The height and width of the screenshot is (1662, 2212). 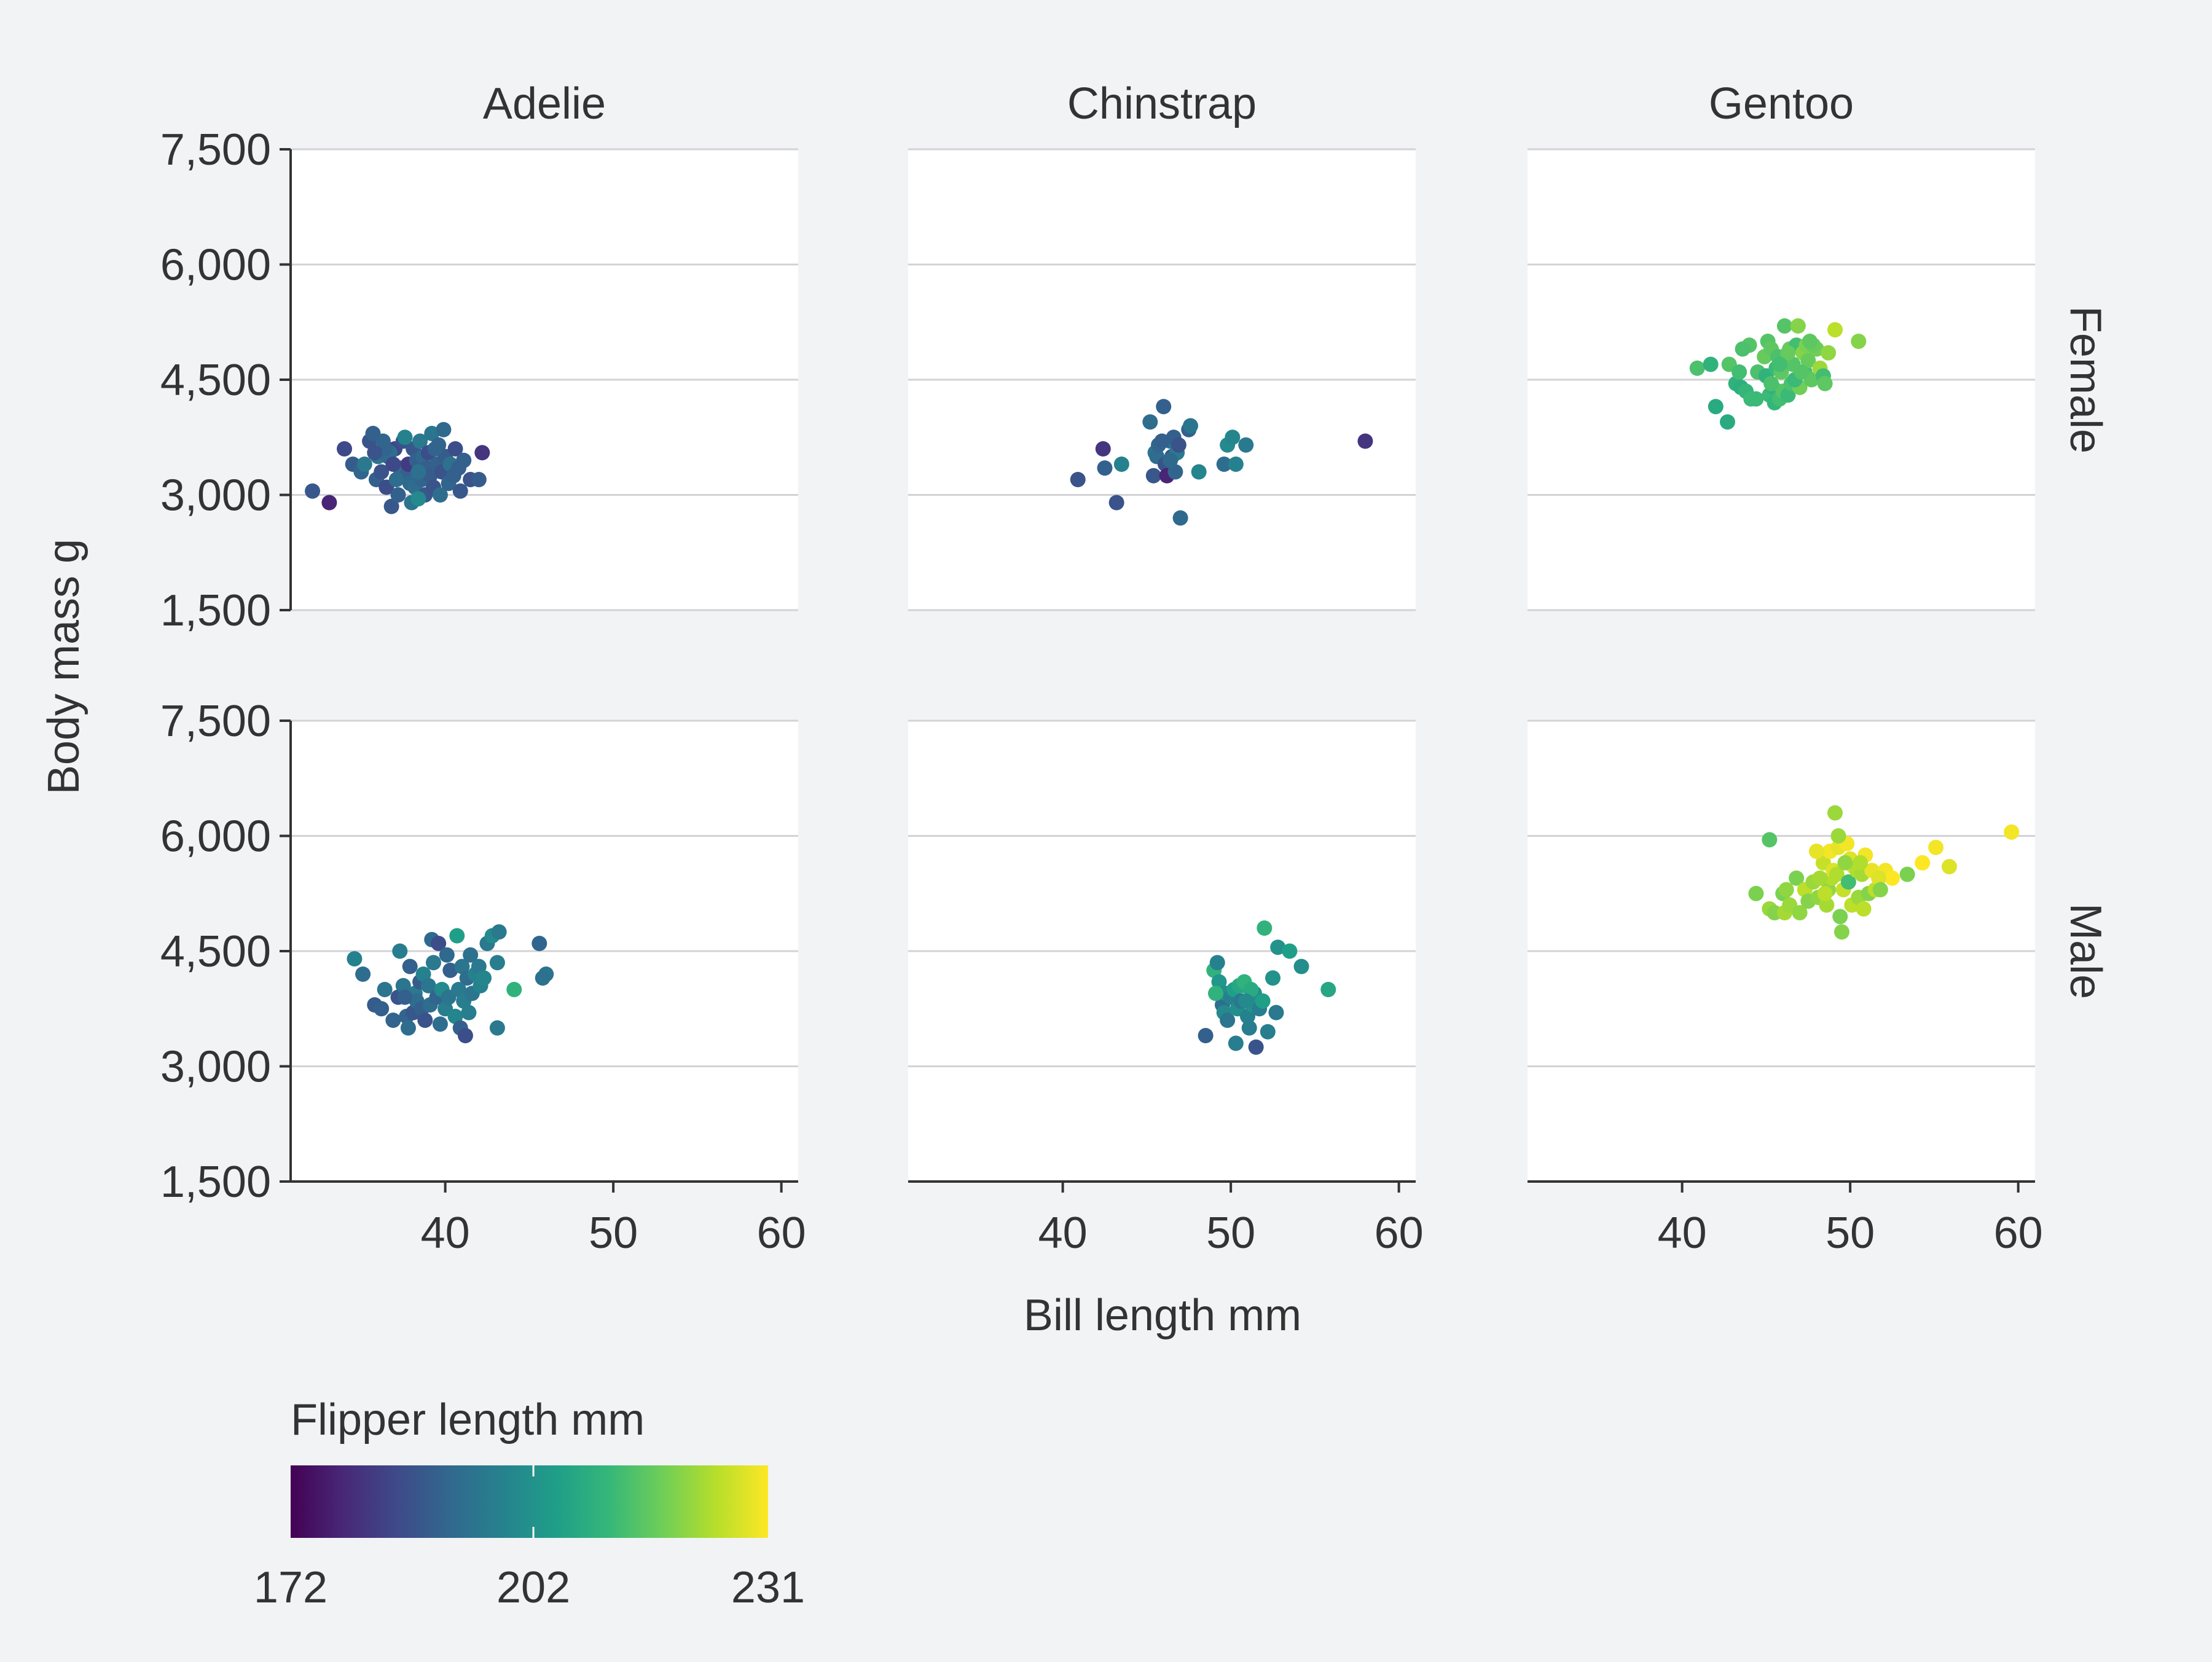 I want to click on panel-adelie-female: 1,500 3,000 4,500 6,000 7,500 Adelie, so click(x=479, y=357).